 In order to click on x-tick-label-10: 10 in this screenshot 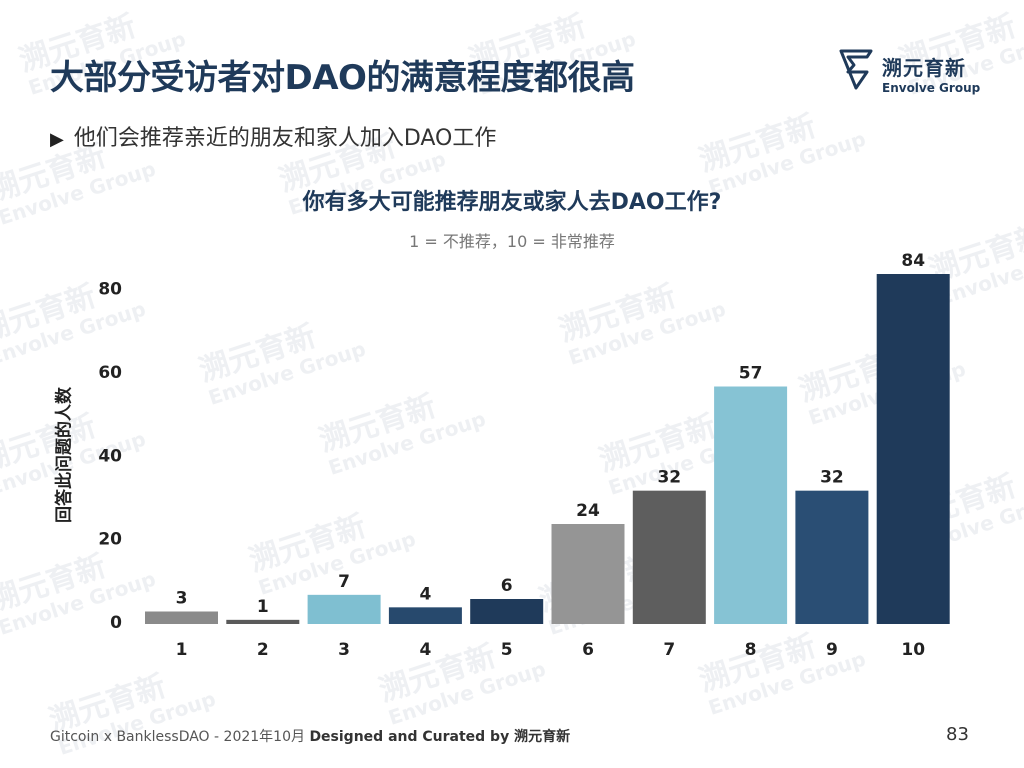, I will do `click(913, 650)`.